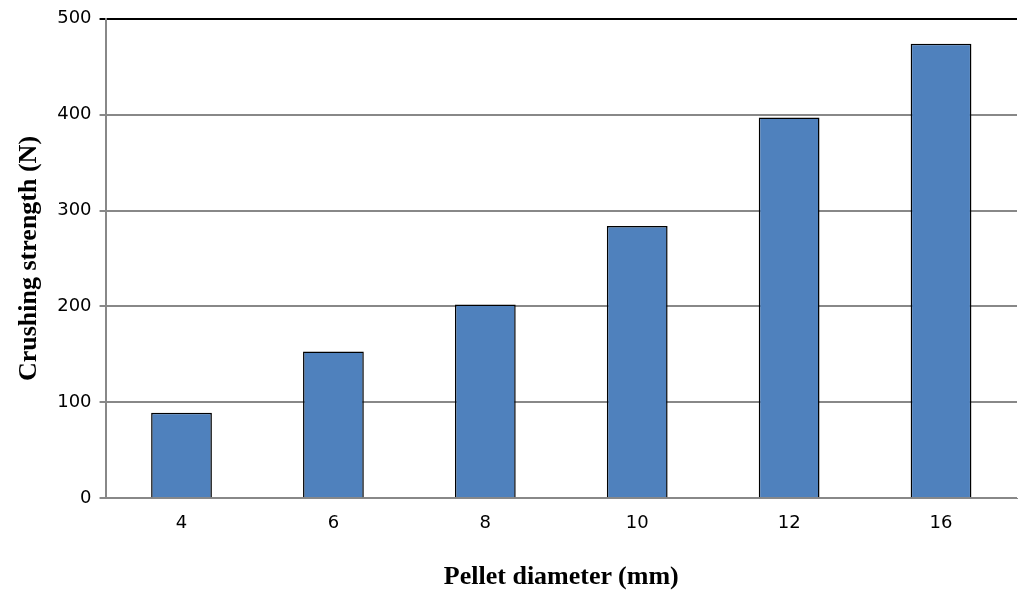 The height and width of the screenshot is (607, 1022). I want to click on x-tick-label: 10, so click(637, 521).